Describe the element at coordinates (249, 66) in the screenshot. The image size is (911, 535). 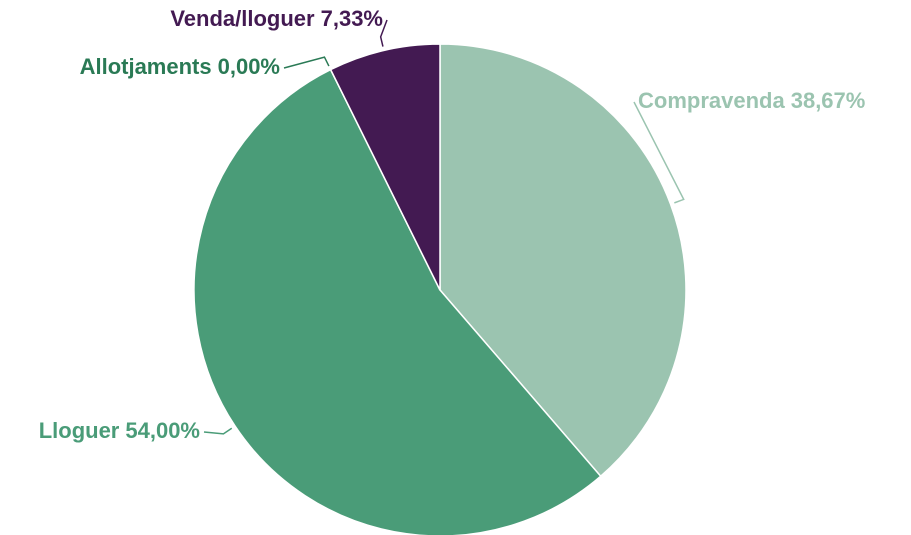
I see `slice-value: 0,00%` at that location.